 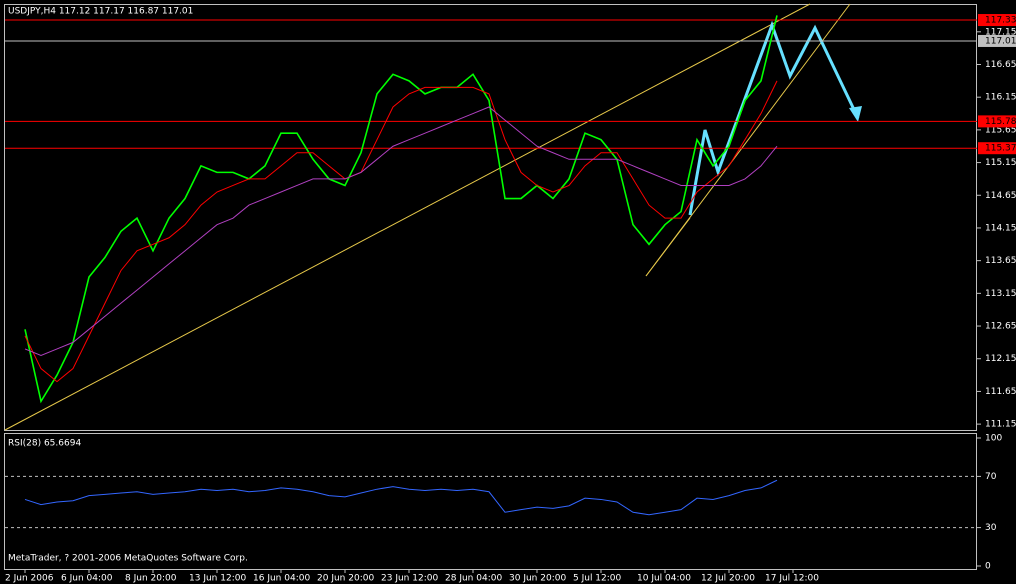 I want to click on y-tick-label: 116.15, so click(x=1000, y=98).